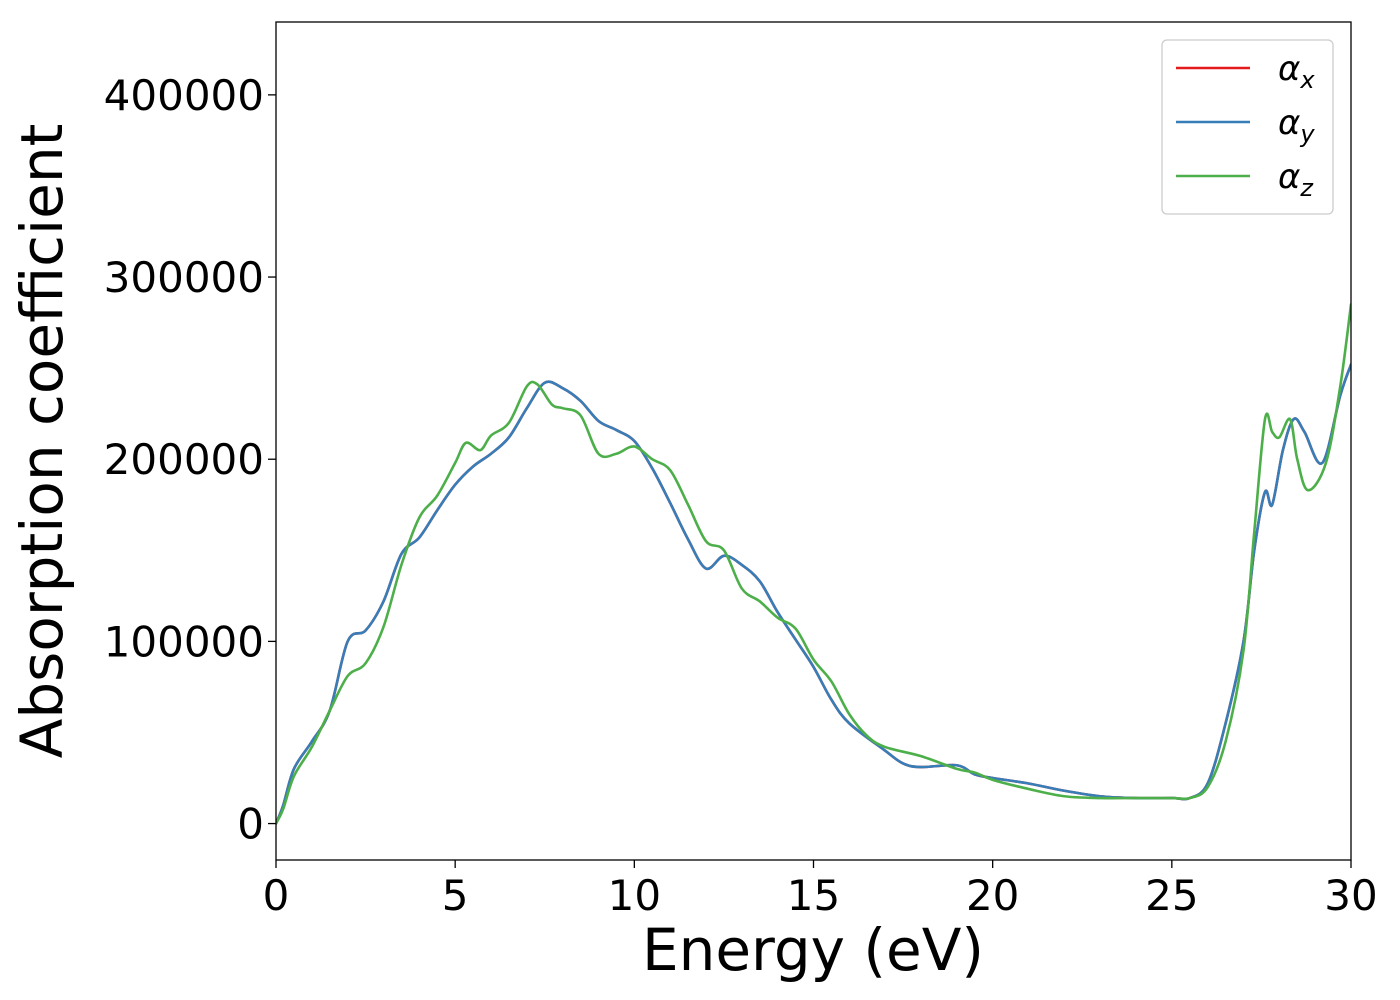 This screenshot has height=1000, width=1400. I want to click on x-tick-label: 30, so click(1350, 895).